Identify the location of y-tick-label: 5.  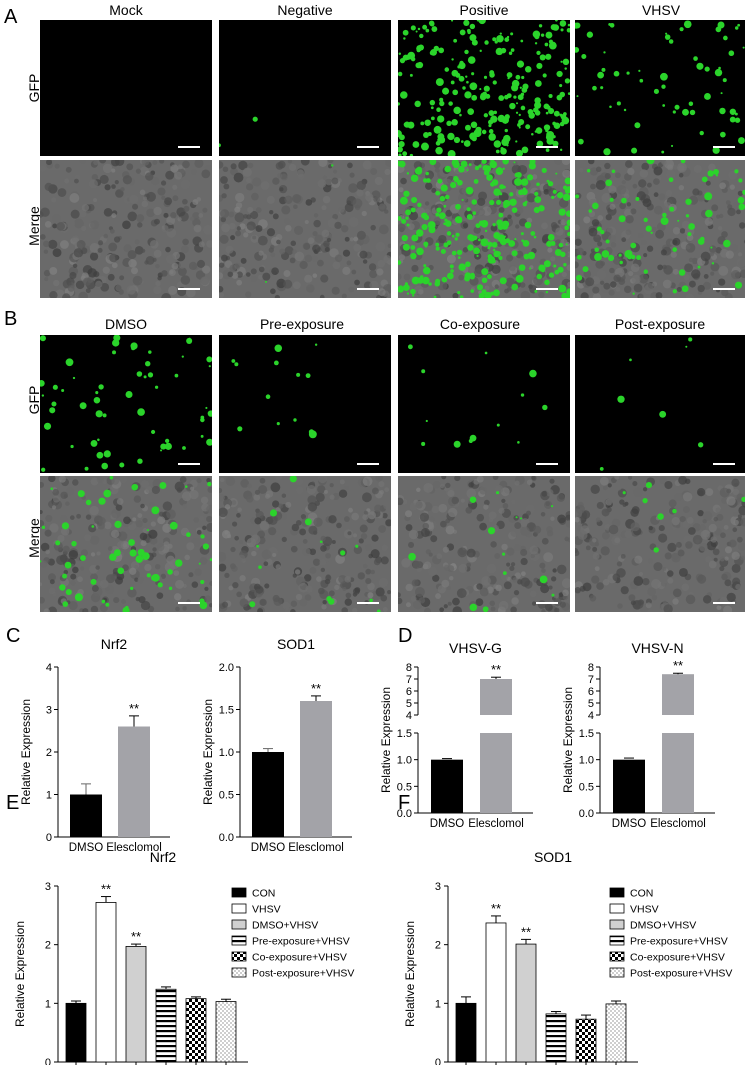
(591, 704).